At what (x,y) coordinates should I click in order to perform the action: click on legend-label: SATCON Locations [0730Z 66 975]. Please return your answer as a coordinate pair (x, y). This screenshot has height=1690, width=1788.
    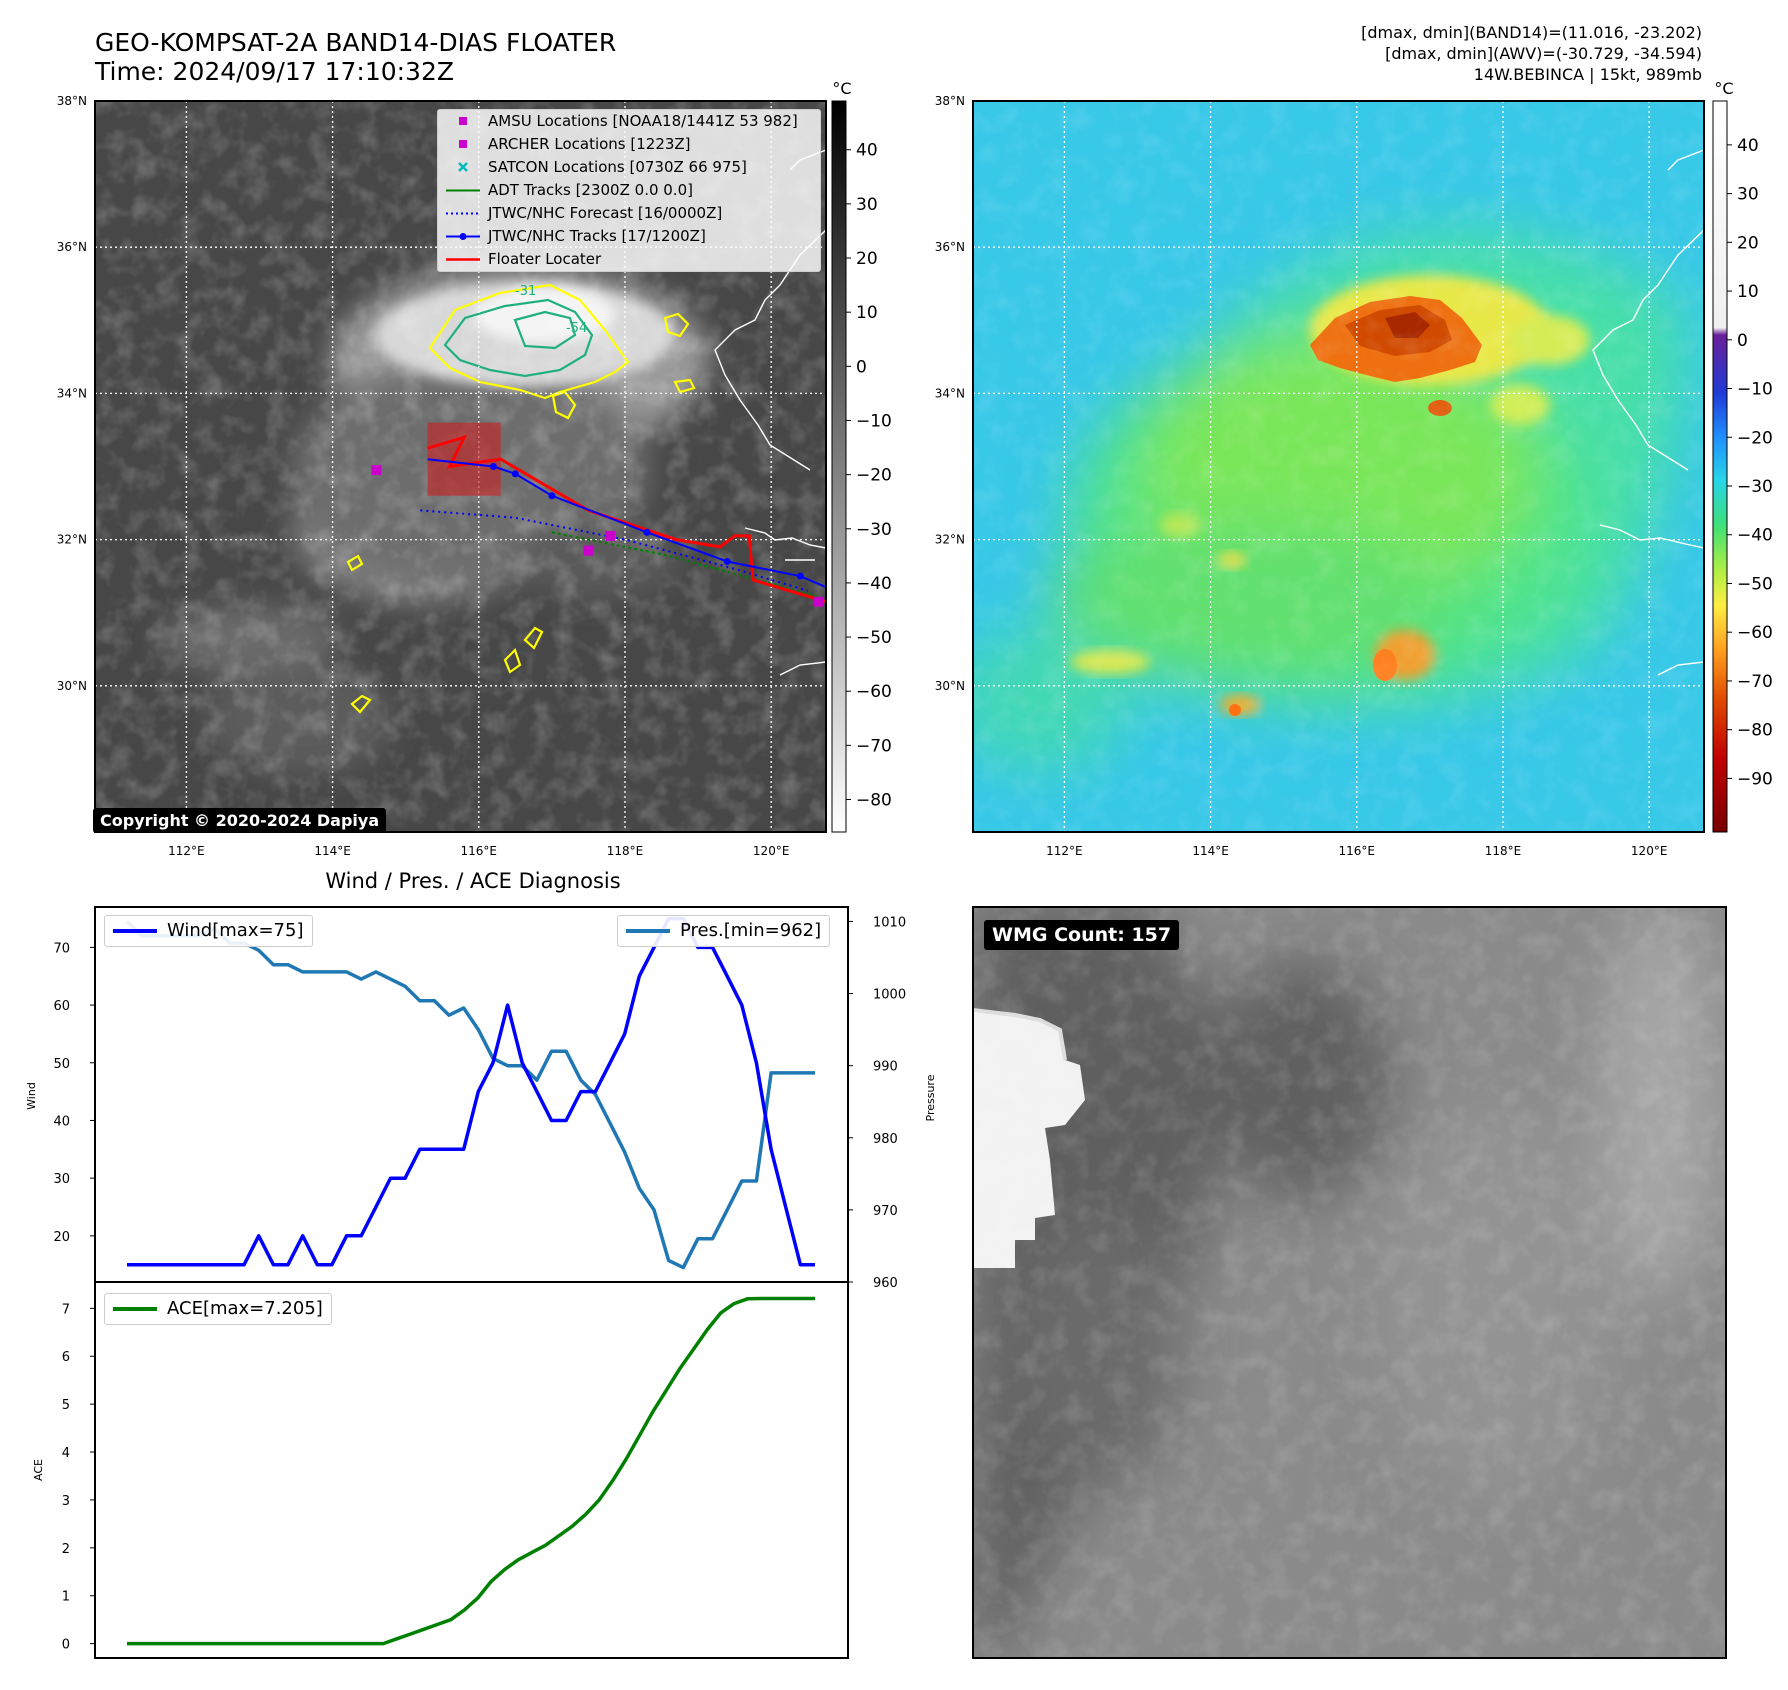
    Looking at the image, I should click on (617, 167).